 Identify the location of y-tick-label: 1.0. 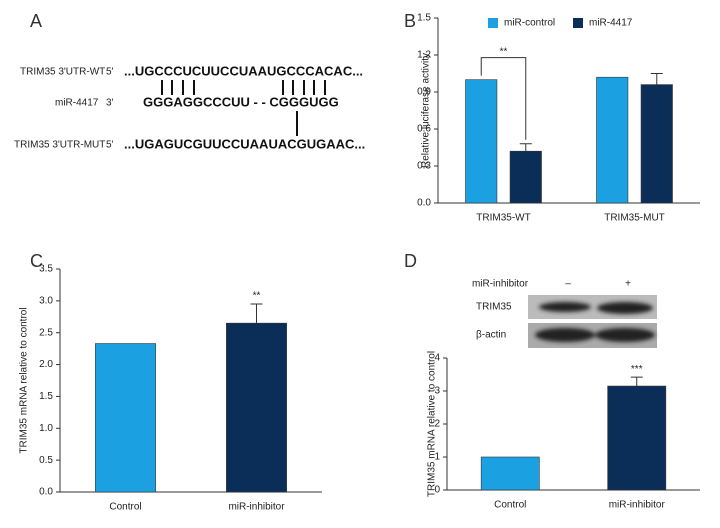
(46, 428).